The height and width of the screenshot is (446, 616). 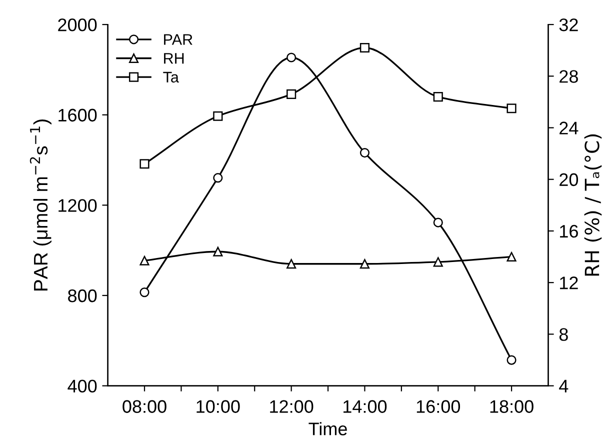 I want to click on y2-tick-label: 24, so click(x=569, y=128).